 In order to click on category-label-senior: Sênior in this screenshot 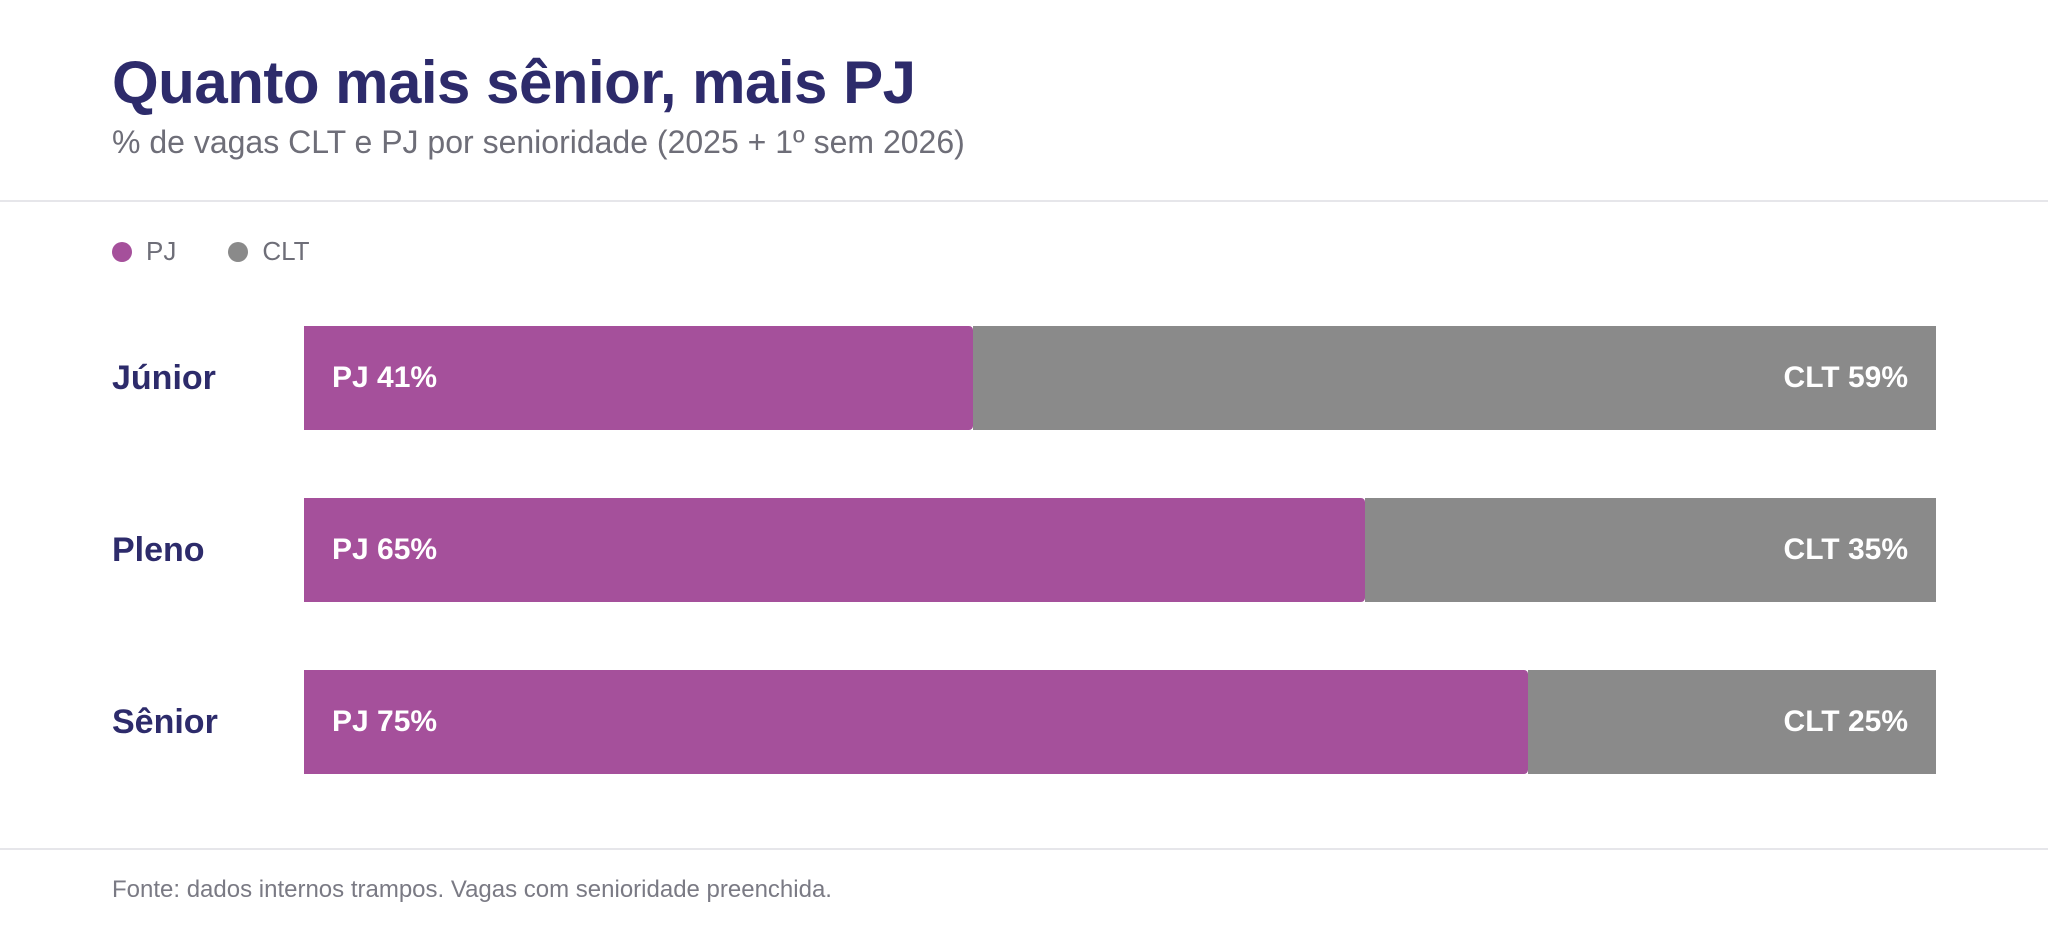, I will do `click(165, 722)`.